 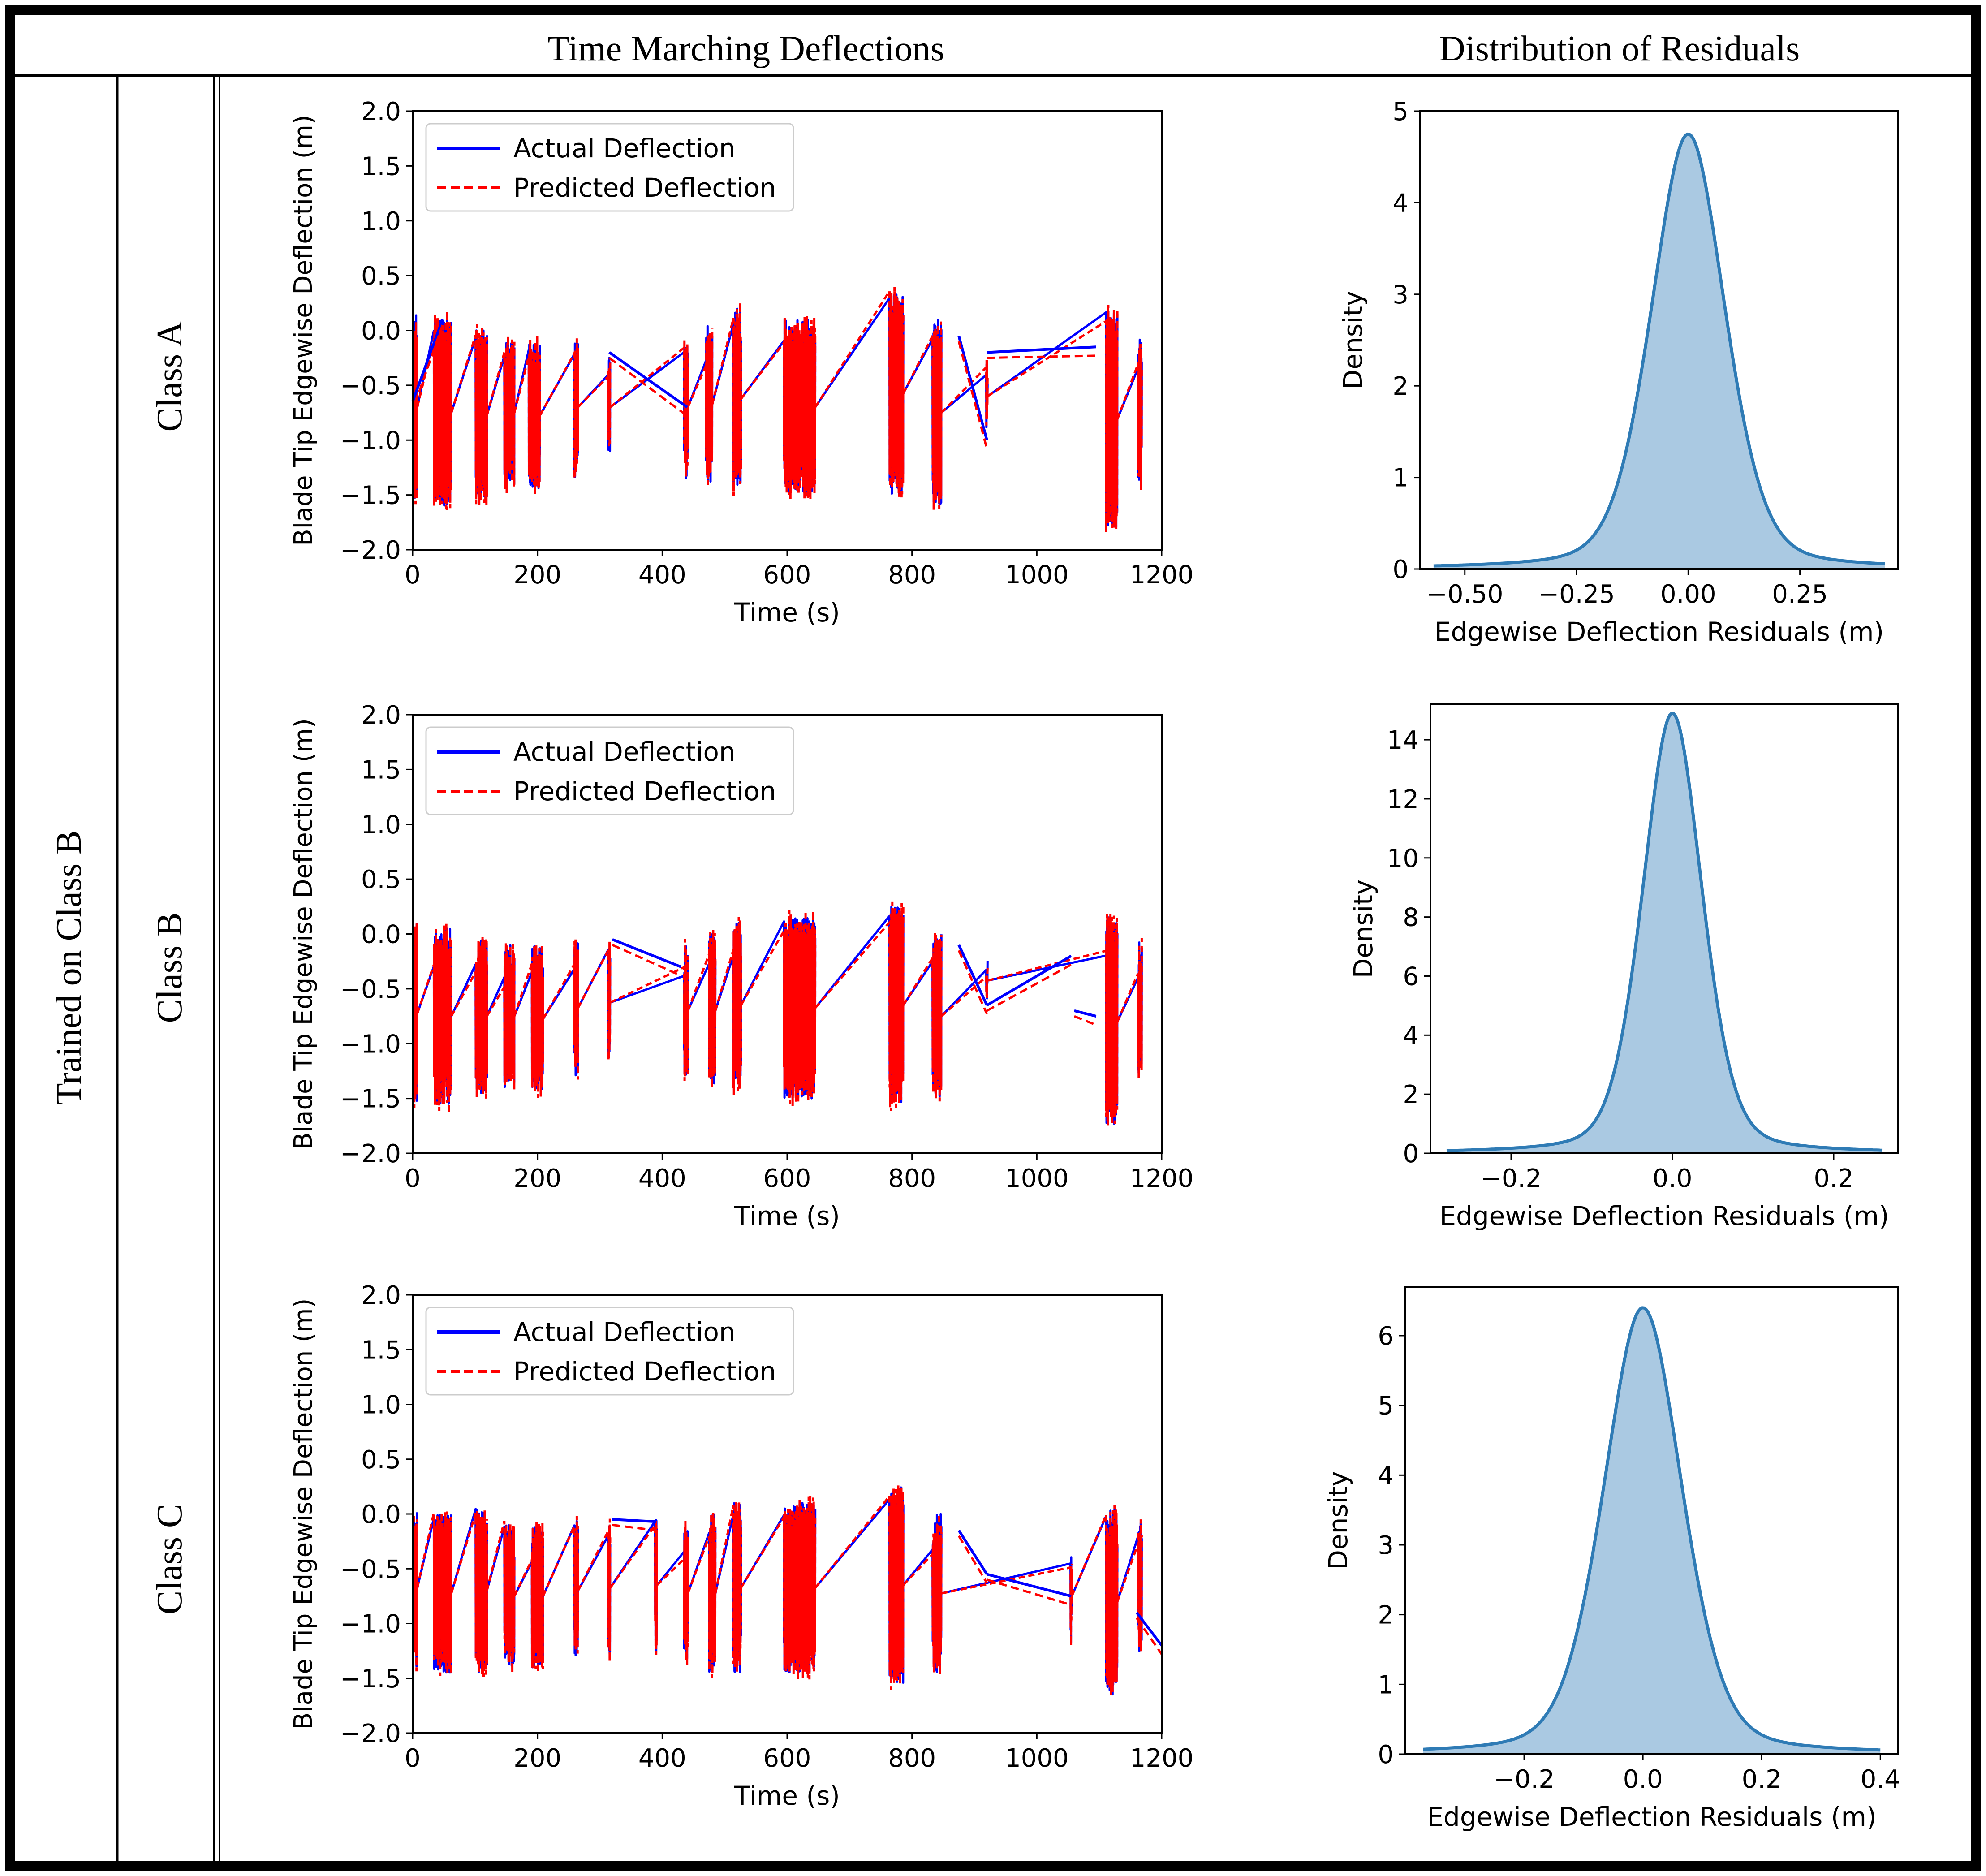 What do you see at coordinates (1162, 1758) in the screenshot?
I see `ts-c-xtick-label-6: 1200` at bounding box center [1162, 1758].